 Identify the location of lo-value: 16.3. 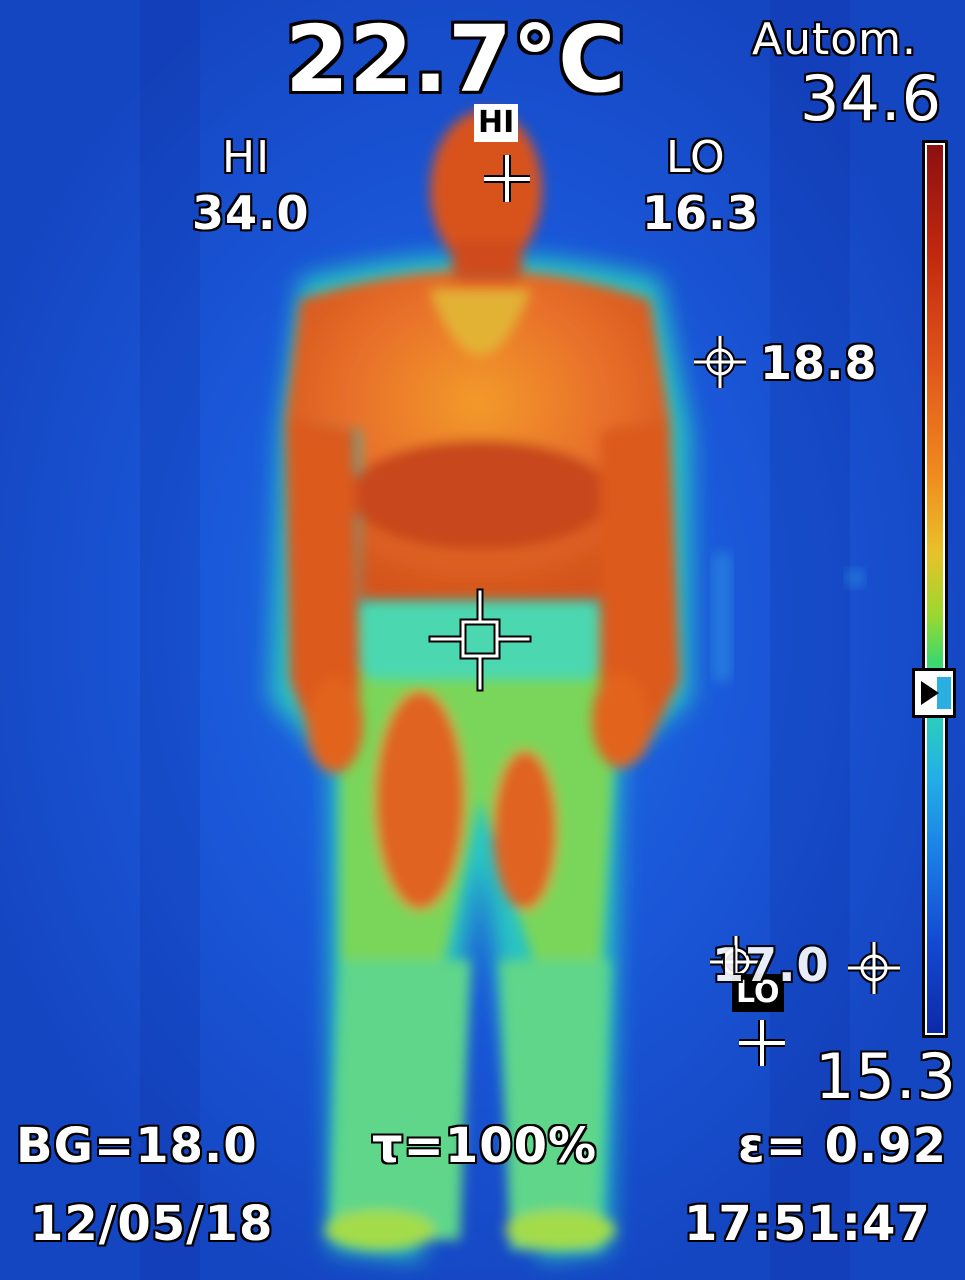
(701, 213).